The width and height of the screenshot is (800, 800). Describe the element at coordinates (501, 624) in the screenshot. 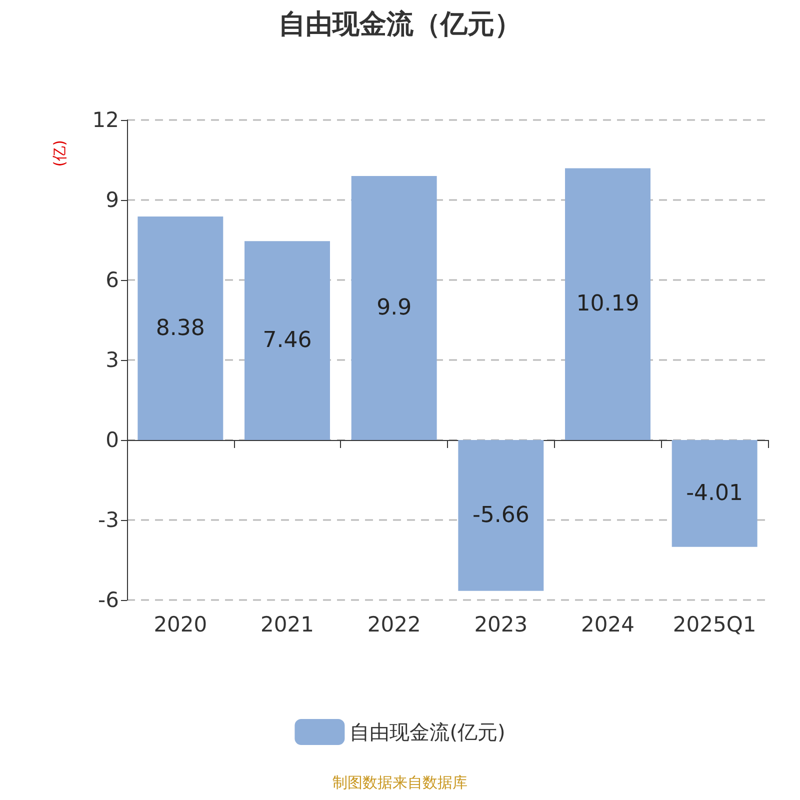

I see `x-tick-label: 2023` at that location.